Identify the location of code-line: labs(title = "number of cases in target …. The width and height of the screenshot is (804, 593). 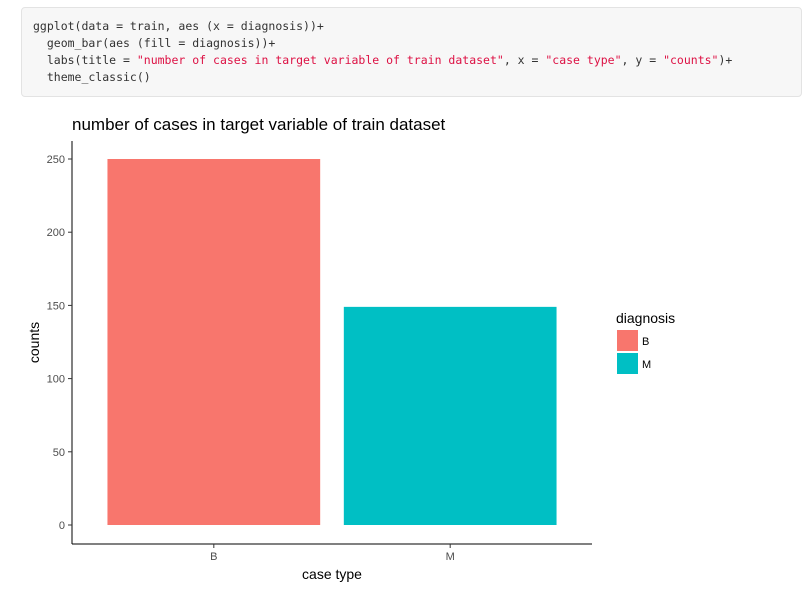
(411, 60).